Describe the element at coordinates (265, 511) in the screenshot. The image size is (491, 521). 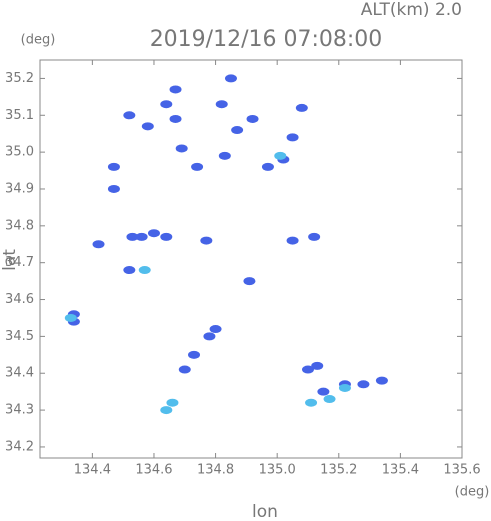
I see `x-axis-label: lon` at that location.